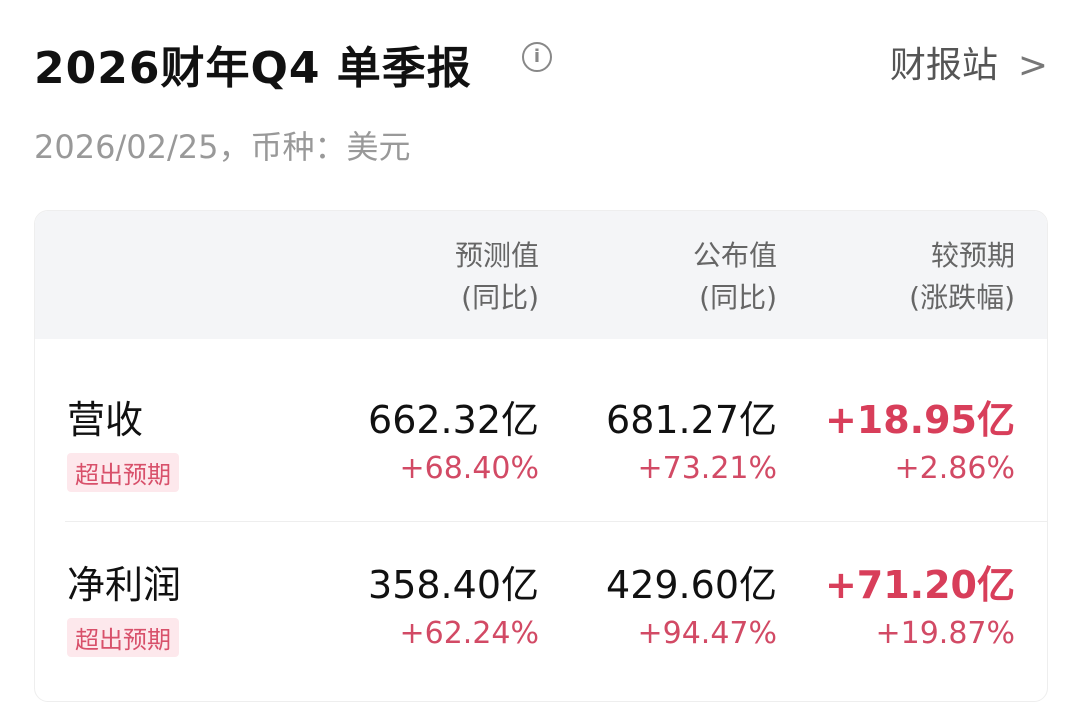 This screenshot has height=707, width=1080. Describe the element at coordinates (707, 633) in the screenshot. I see `actual-yoy: +94.47%` at that location.